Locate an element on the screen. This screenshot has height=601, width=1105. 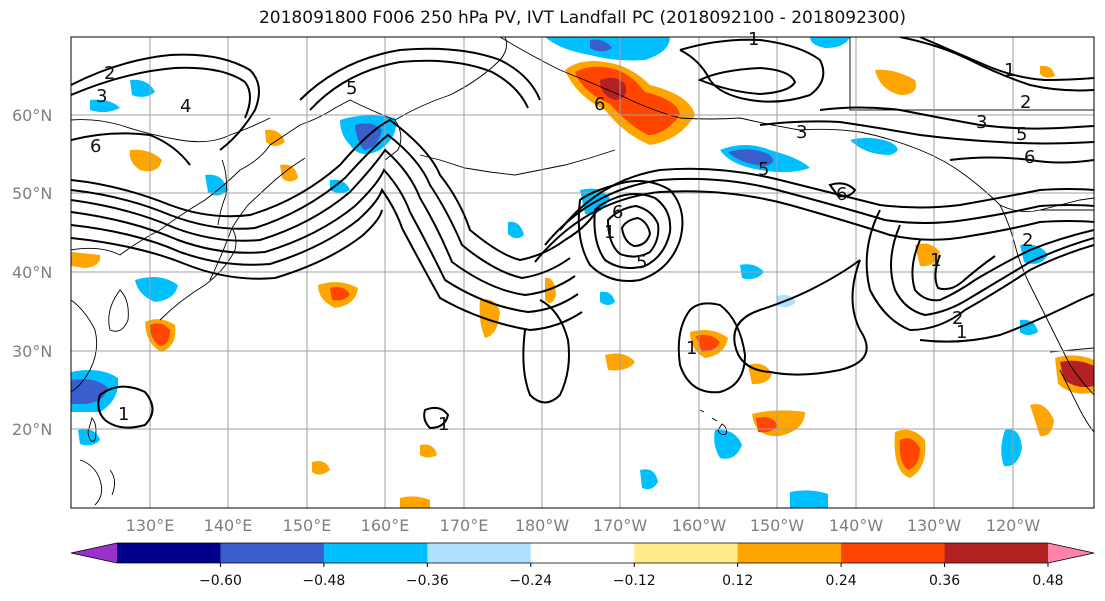
lon-label: 170°W is located at coordinates (620, 525).